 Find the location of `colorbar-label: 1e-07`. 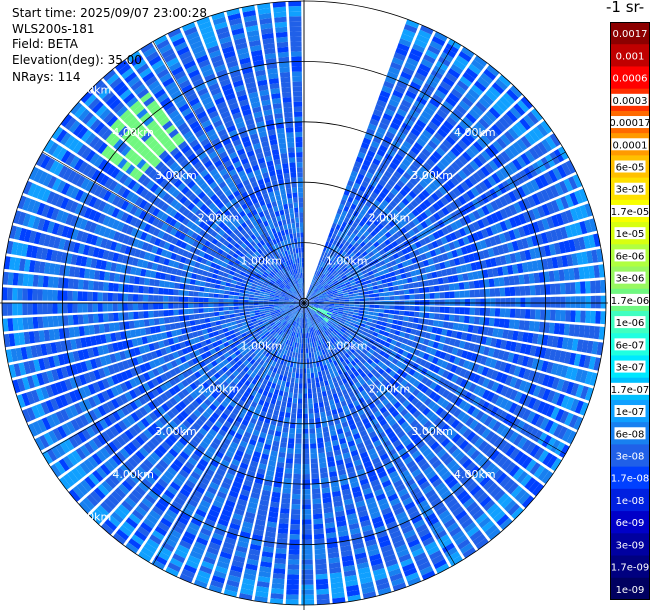

colorbar-label: 1e-07 is located at coordinates (630, 412).